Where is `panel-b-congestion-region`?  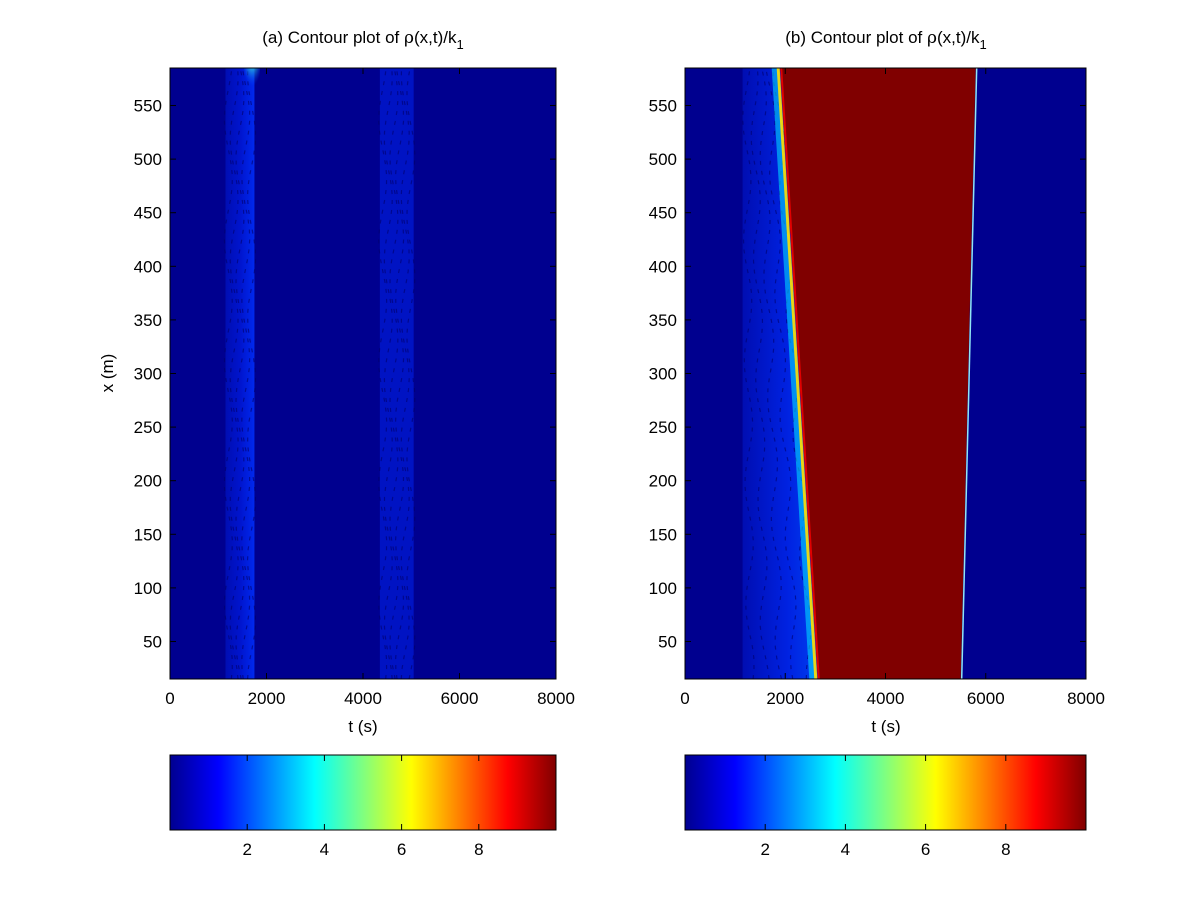 panel-b-congestion-region is located at coordinates (878, 373).